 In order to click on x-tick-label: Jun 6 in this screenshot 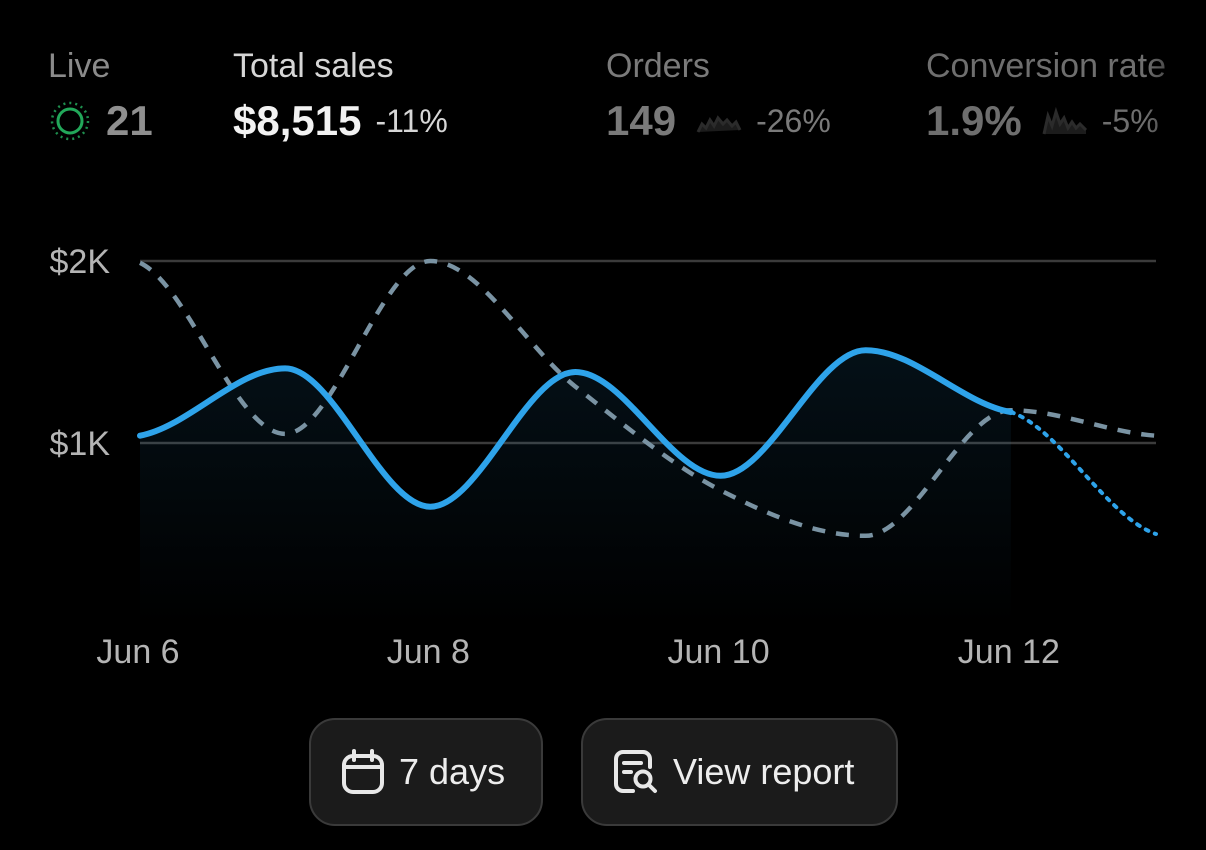, I will do `click(137, 652)`.